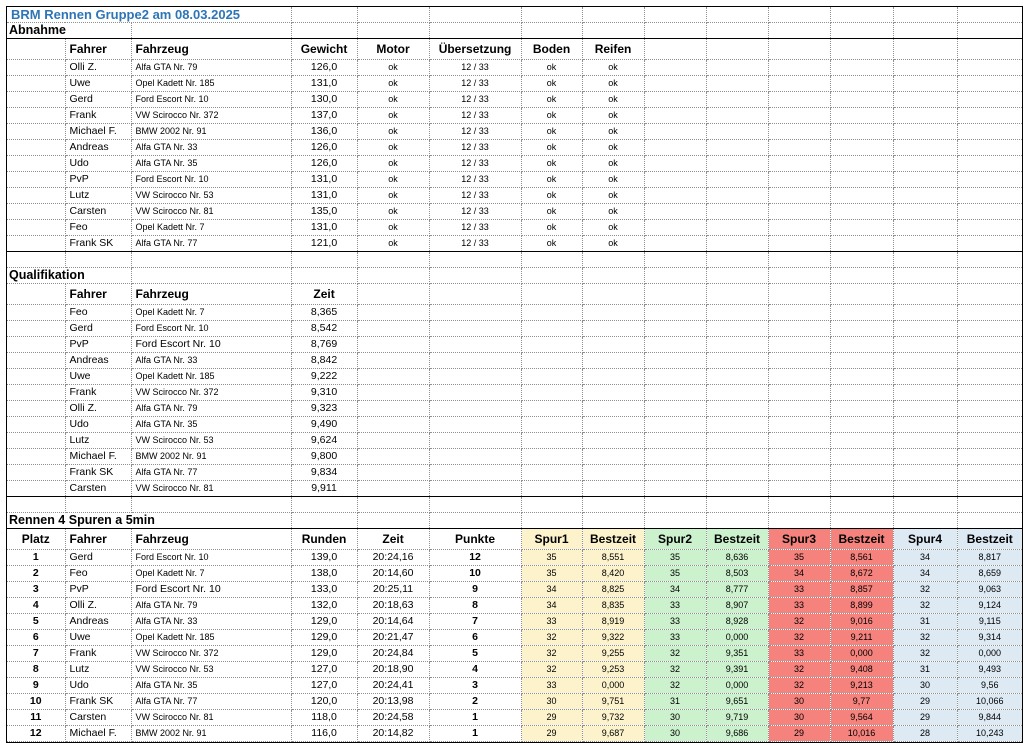 This screenshot has height=743, width=1028. Describe the element at coordinates (675, 589) in the screenshot. I see `spur2-cell: 34` at that location.